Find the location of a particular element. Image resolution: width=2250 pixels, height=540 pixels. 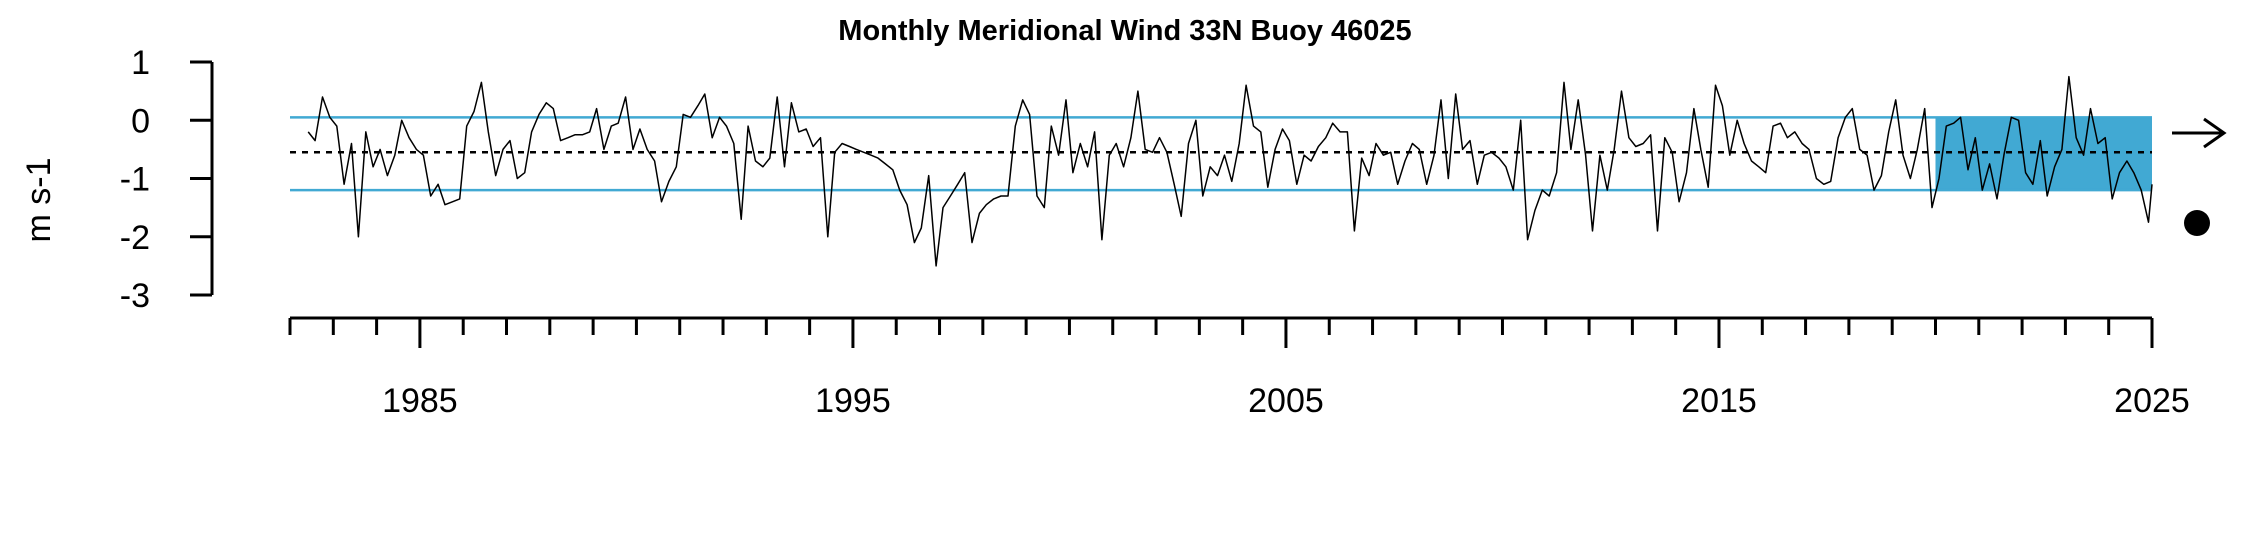

y-axis: 1 0 -1 -2 -3 is located at coordinates (167, 179).